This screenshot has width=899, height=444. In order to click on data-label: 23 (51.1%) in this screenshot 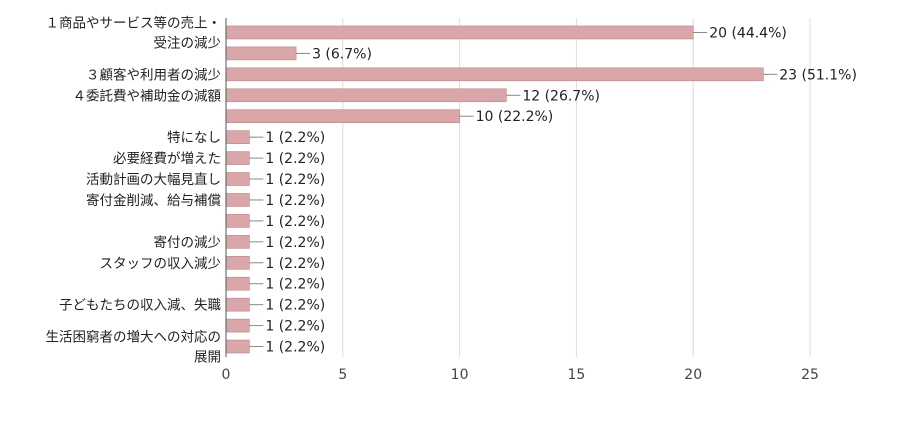, I will do `click(818, 75)`.